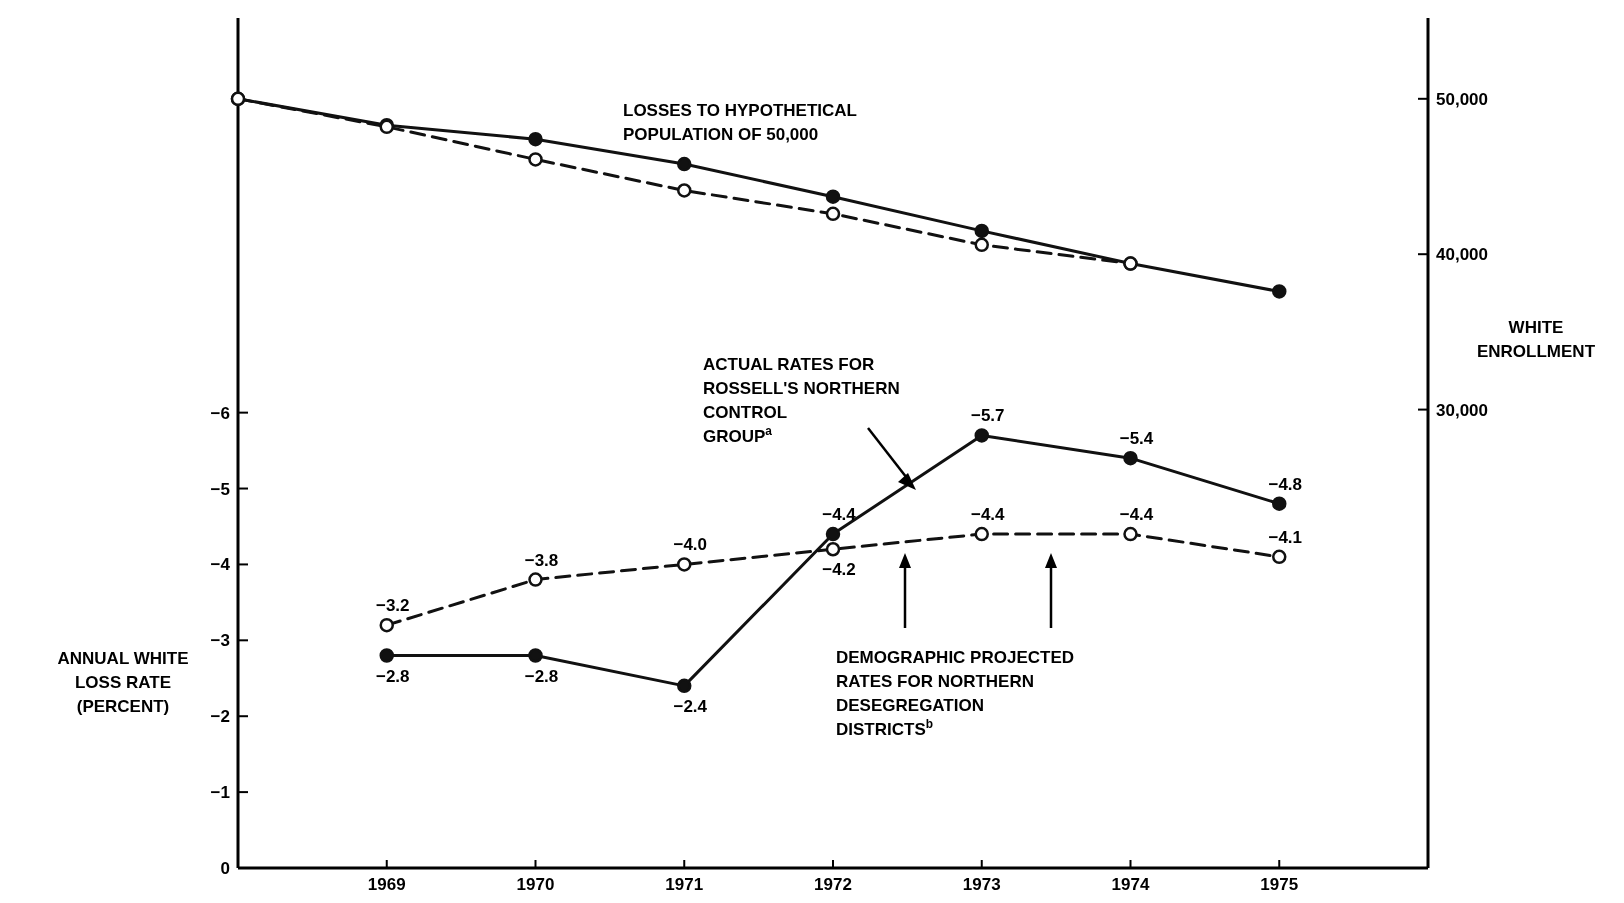 This screenshot has width=1624, height=903. What do you see at coordinates (1130, 884) in the screenshot?
I see `x-tick-label: 1974` at bounding box center [1130, 884].